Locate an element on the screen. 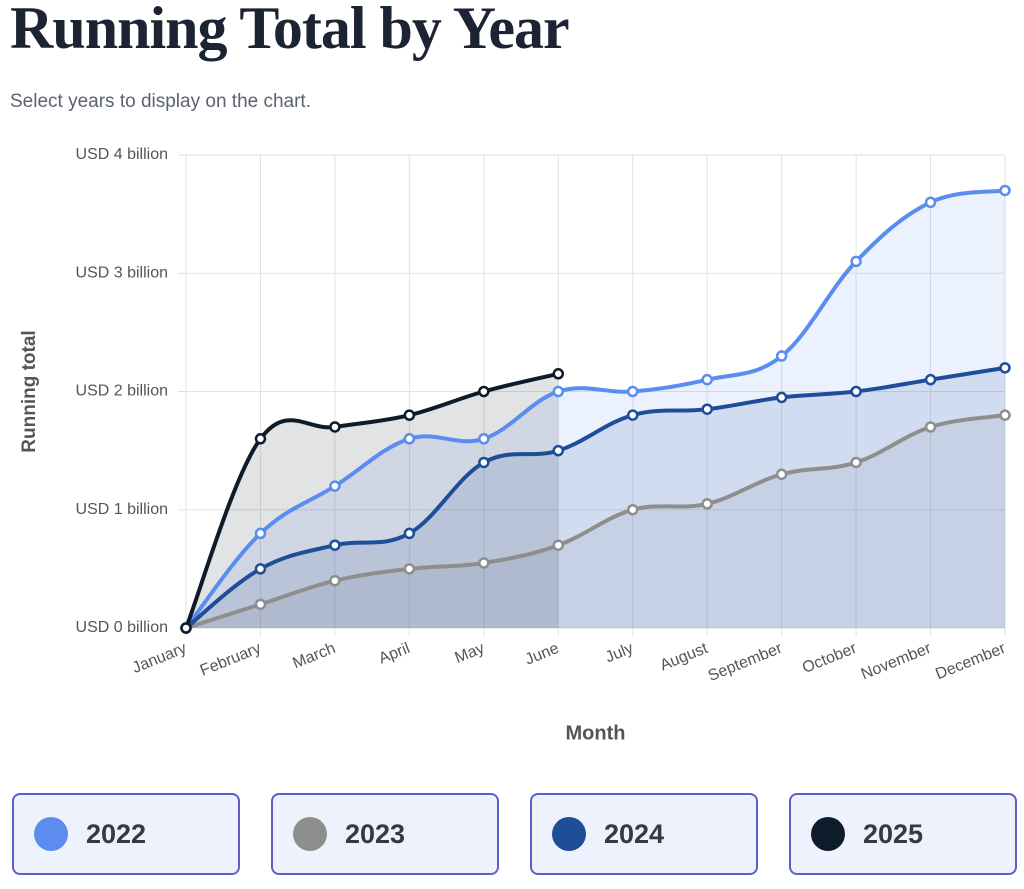 Image resolution: width=1024 pixels, height=889 pixels. y-axis-label: Running total is located at coordinates (29, 391).